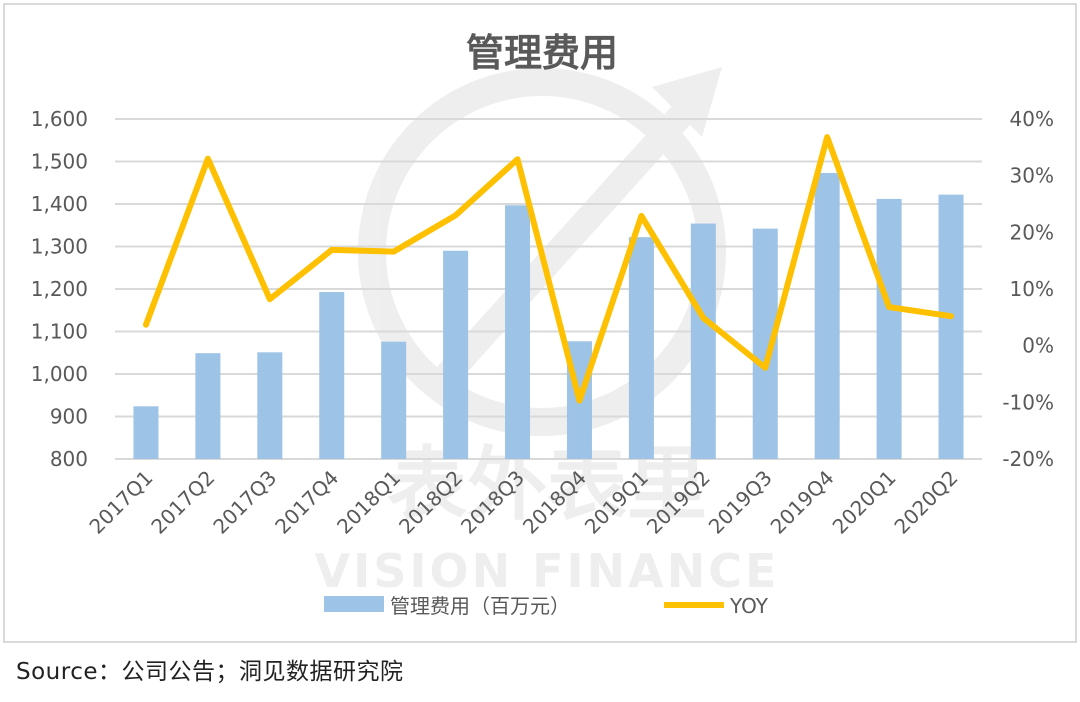 The height and width of the screenshot is (702, 1080). Describe the element at coordinates (59, 119) in the screenshot. I see `left-tick-label: 1,600` at that location.